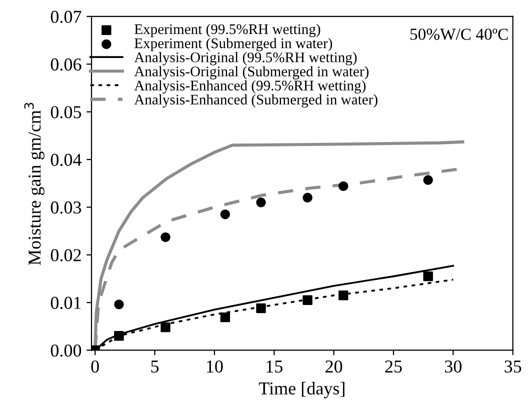 This screenshot has width=532, height=412. What do you see at coordinates (250, 87) in the screenshot?
I see `legend-label: Analysis-Enhanced (99.5%RH wetting)` at bounding box center [250, 87].